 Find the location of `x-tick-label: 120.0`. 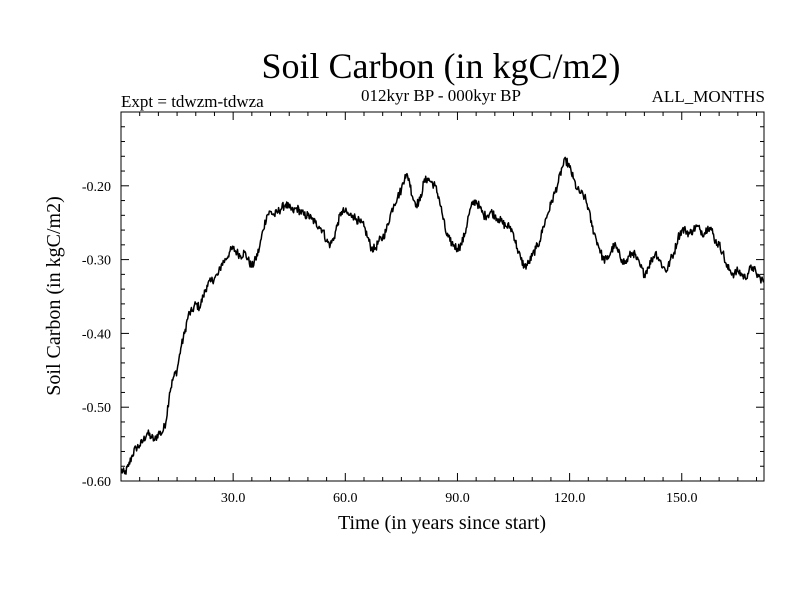

x-tick-label: 120.0 is located at coordinates (570, 498).